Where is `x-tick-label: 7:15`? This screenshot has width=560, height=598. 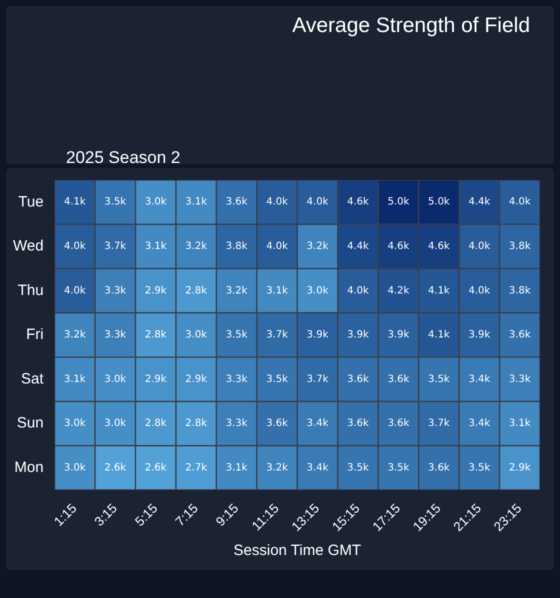
x-tick-label: 7:15 is located at coordinates (186, 515).